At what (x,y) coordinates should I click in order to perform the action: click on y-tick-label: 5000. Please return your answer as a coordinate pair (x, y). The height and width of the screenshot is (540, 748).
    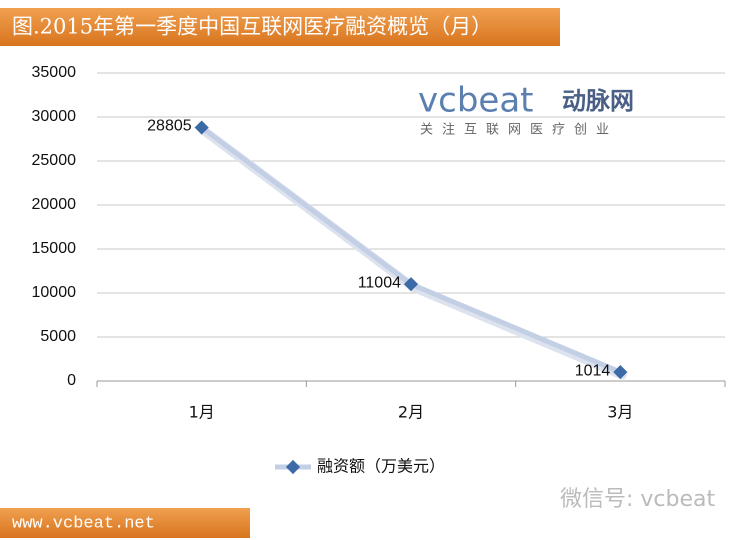
    Looking at the image, I should click on (58, 336).